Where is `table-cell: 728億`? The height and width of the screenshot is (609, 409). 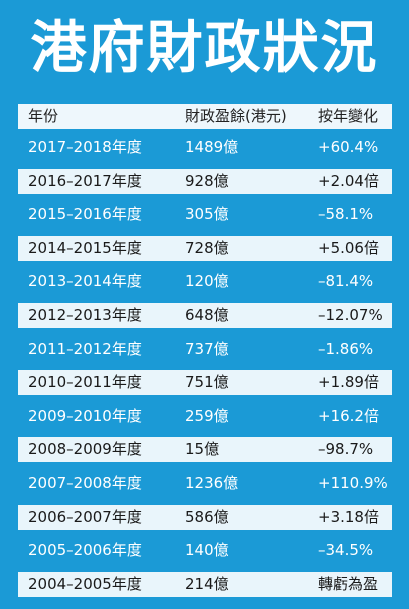 table-cell: 728億 is located at coordinates (207, 247).